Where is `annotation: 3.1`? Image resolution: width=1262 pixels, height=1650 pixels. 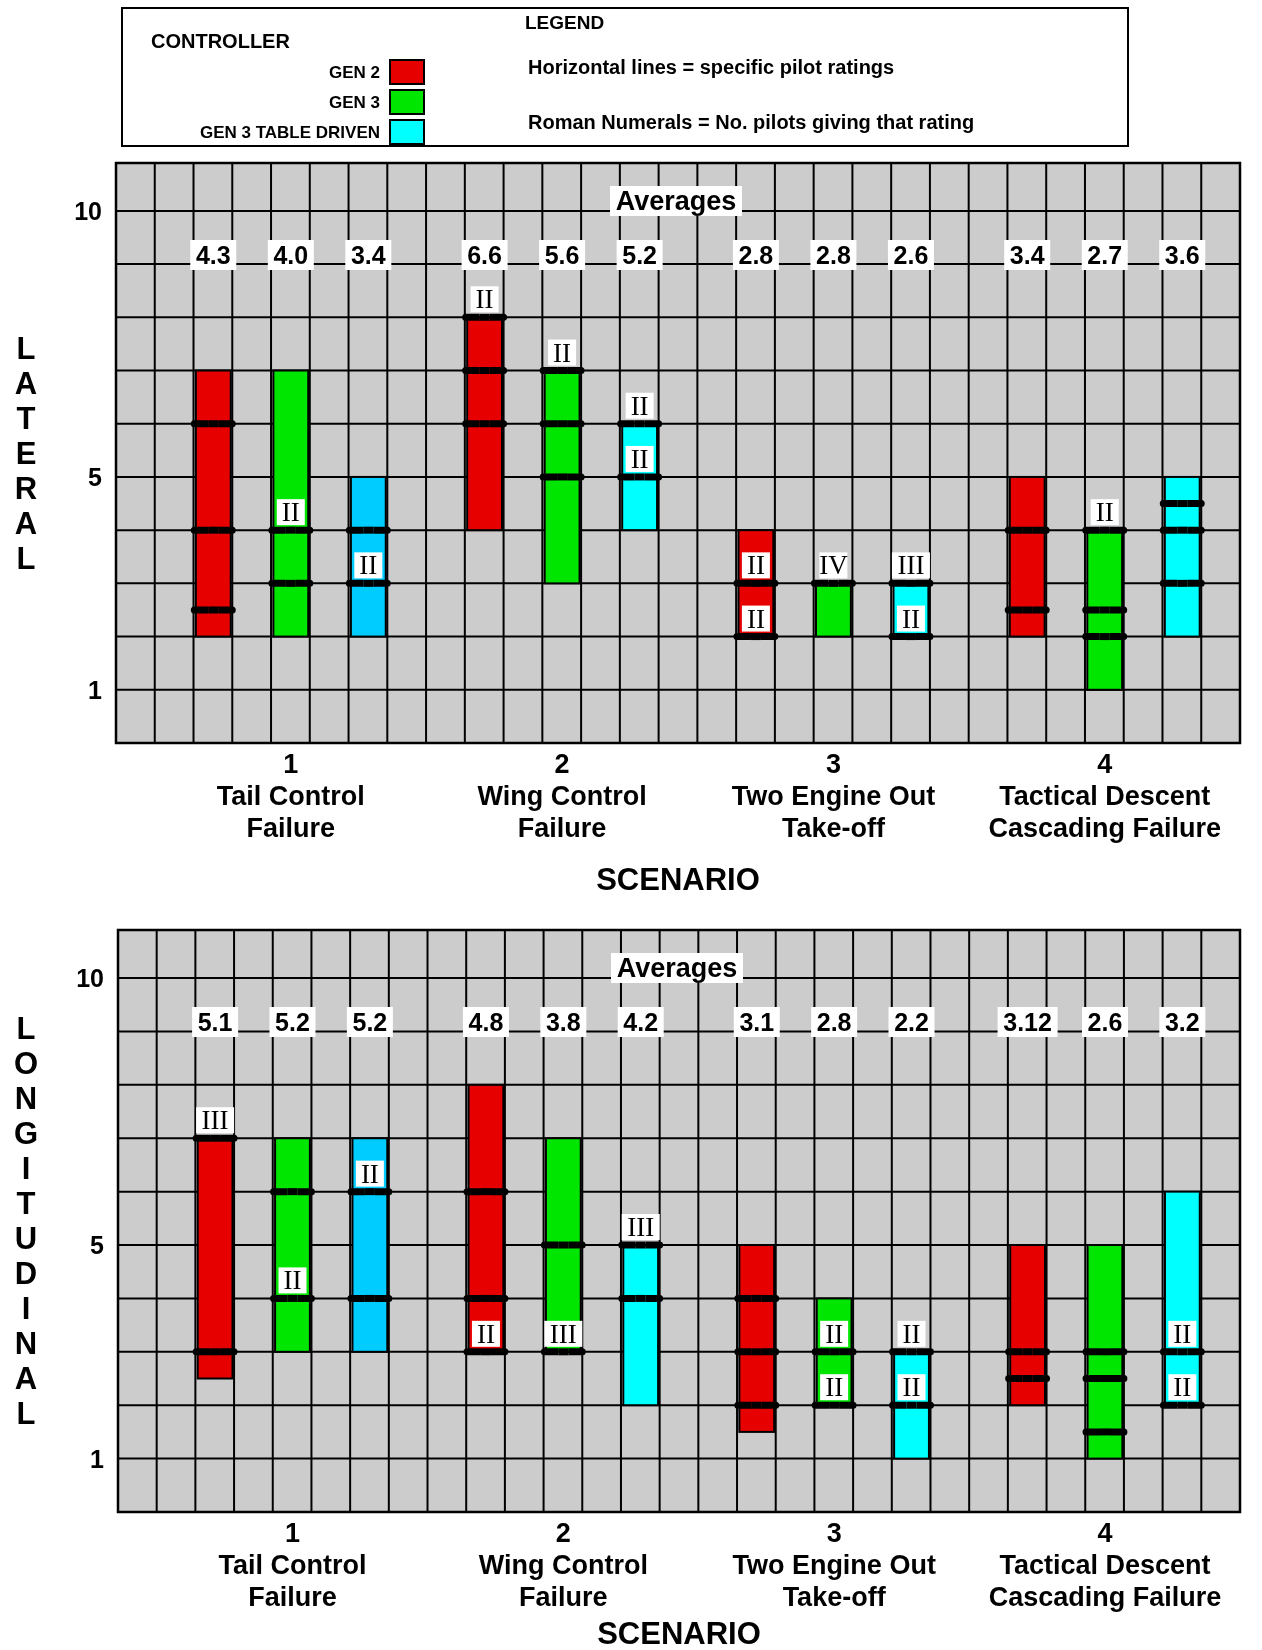 annotation: 3.1 is located at coordinates (757, 1022).